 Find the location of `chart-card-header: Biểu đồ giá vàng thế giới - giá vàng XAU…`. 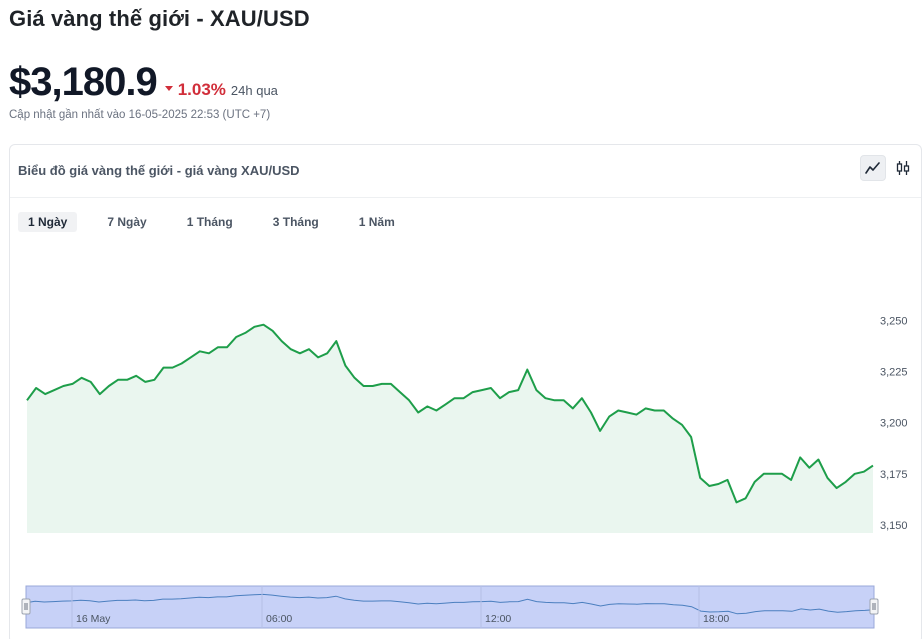

chart-card-header: Biểu đồ giá vàng thế giới - giá vàng XAU… is located at coordinates (465, 171).